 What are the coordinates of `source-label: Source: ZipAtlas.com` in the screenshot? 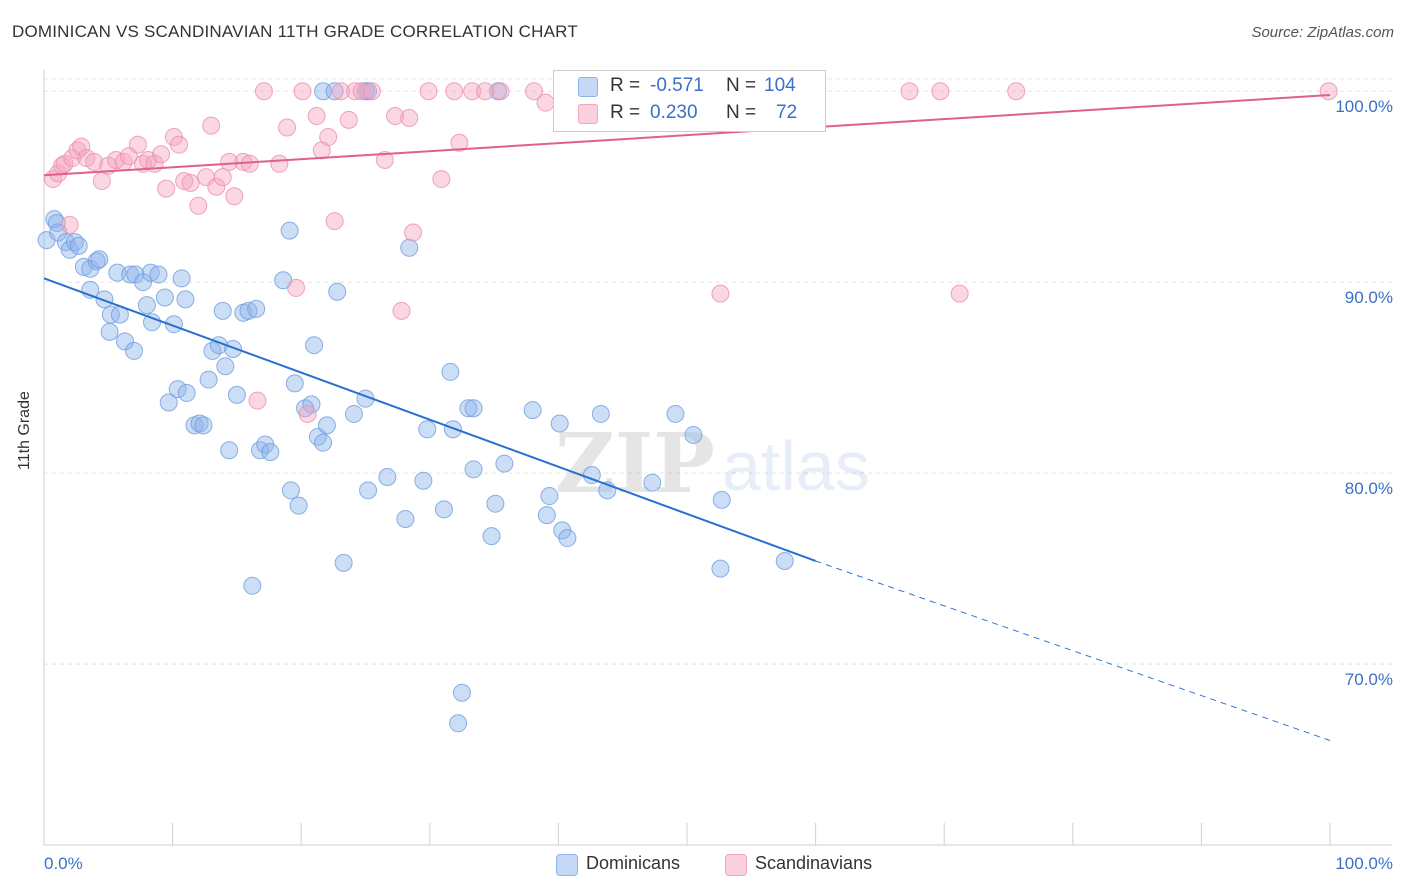 It's located at (1322, 32).